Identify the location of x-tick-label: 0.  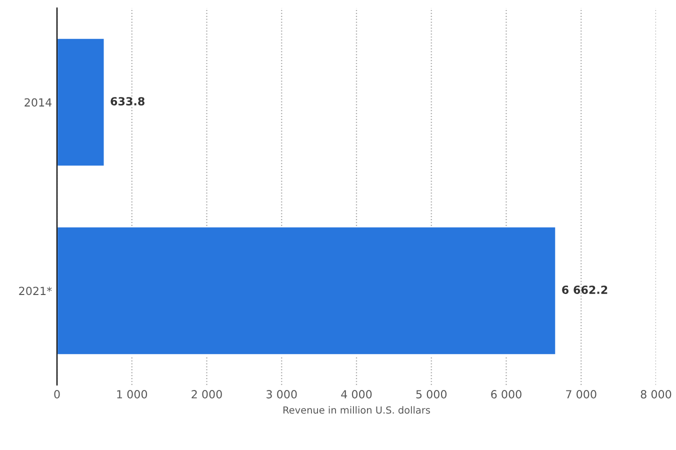
(57, 394).